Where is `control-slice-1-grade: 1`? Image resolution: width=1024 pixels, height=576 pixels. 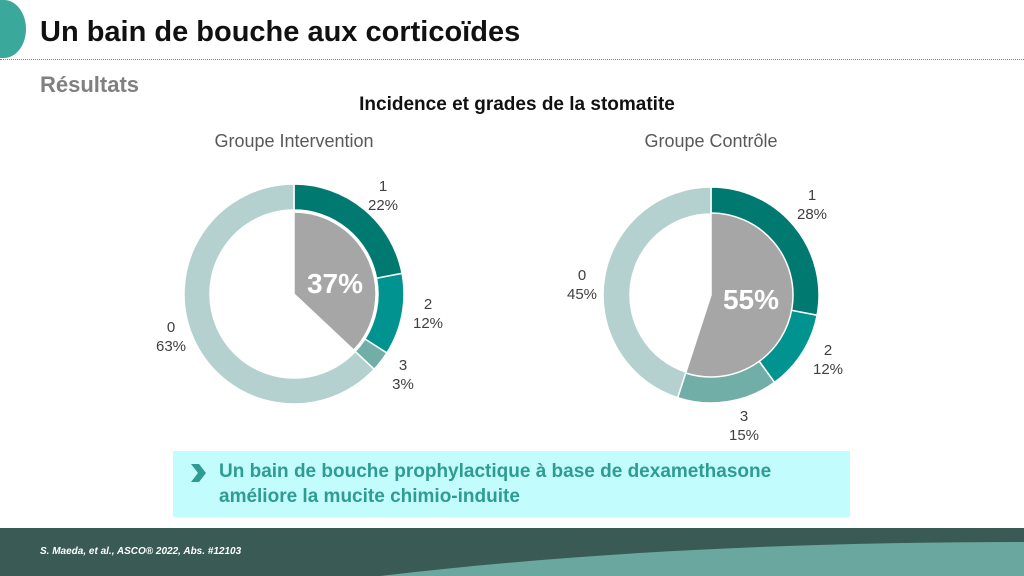
control-slice-1-grade: 1 is located at coordinates (812, 195).